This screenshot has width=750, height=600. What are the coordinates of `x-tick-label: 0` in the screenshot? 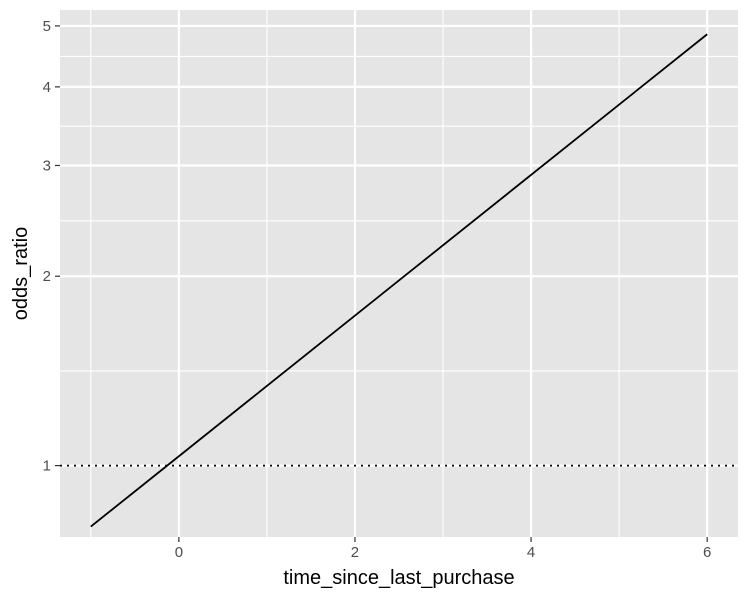 It's located at (179, 552).